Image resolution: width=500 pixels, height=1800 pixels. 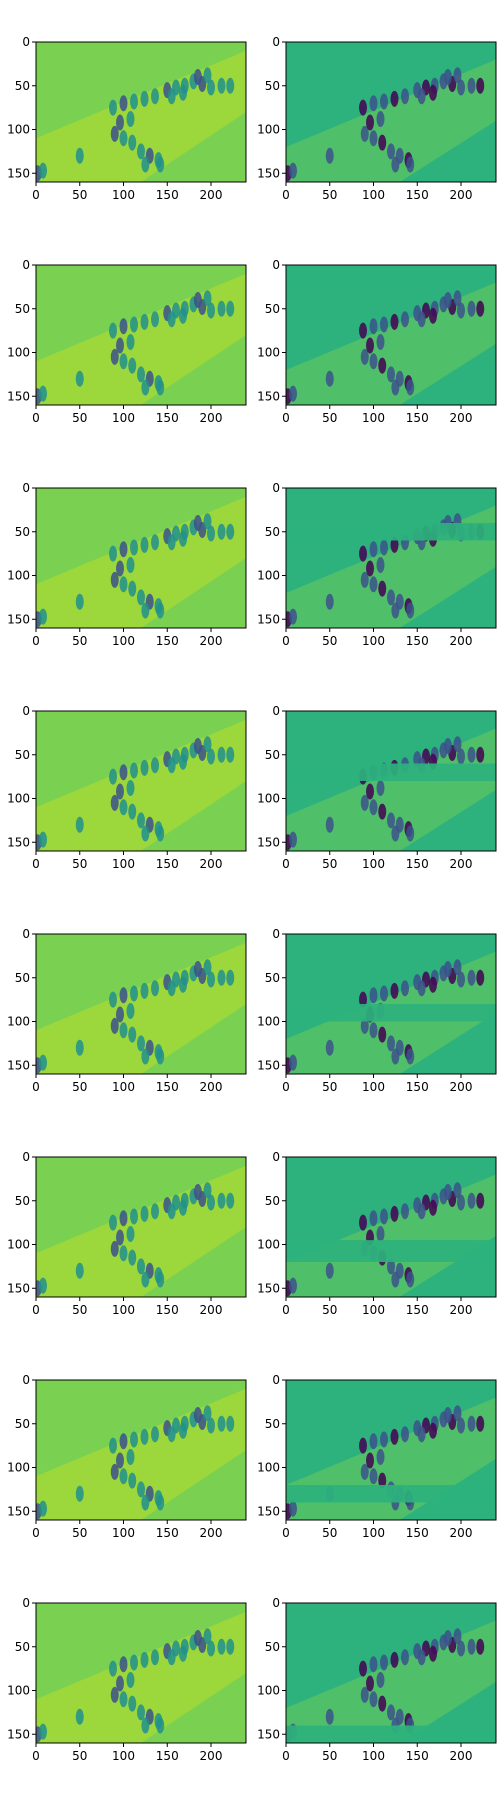 I want to click on panel-r6-c0: 0 50 100 150 200 0 50 100 150, so click(x=127, y=1456).